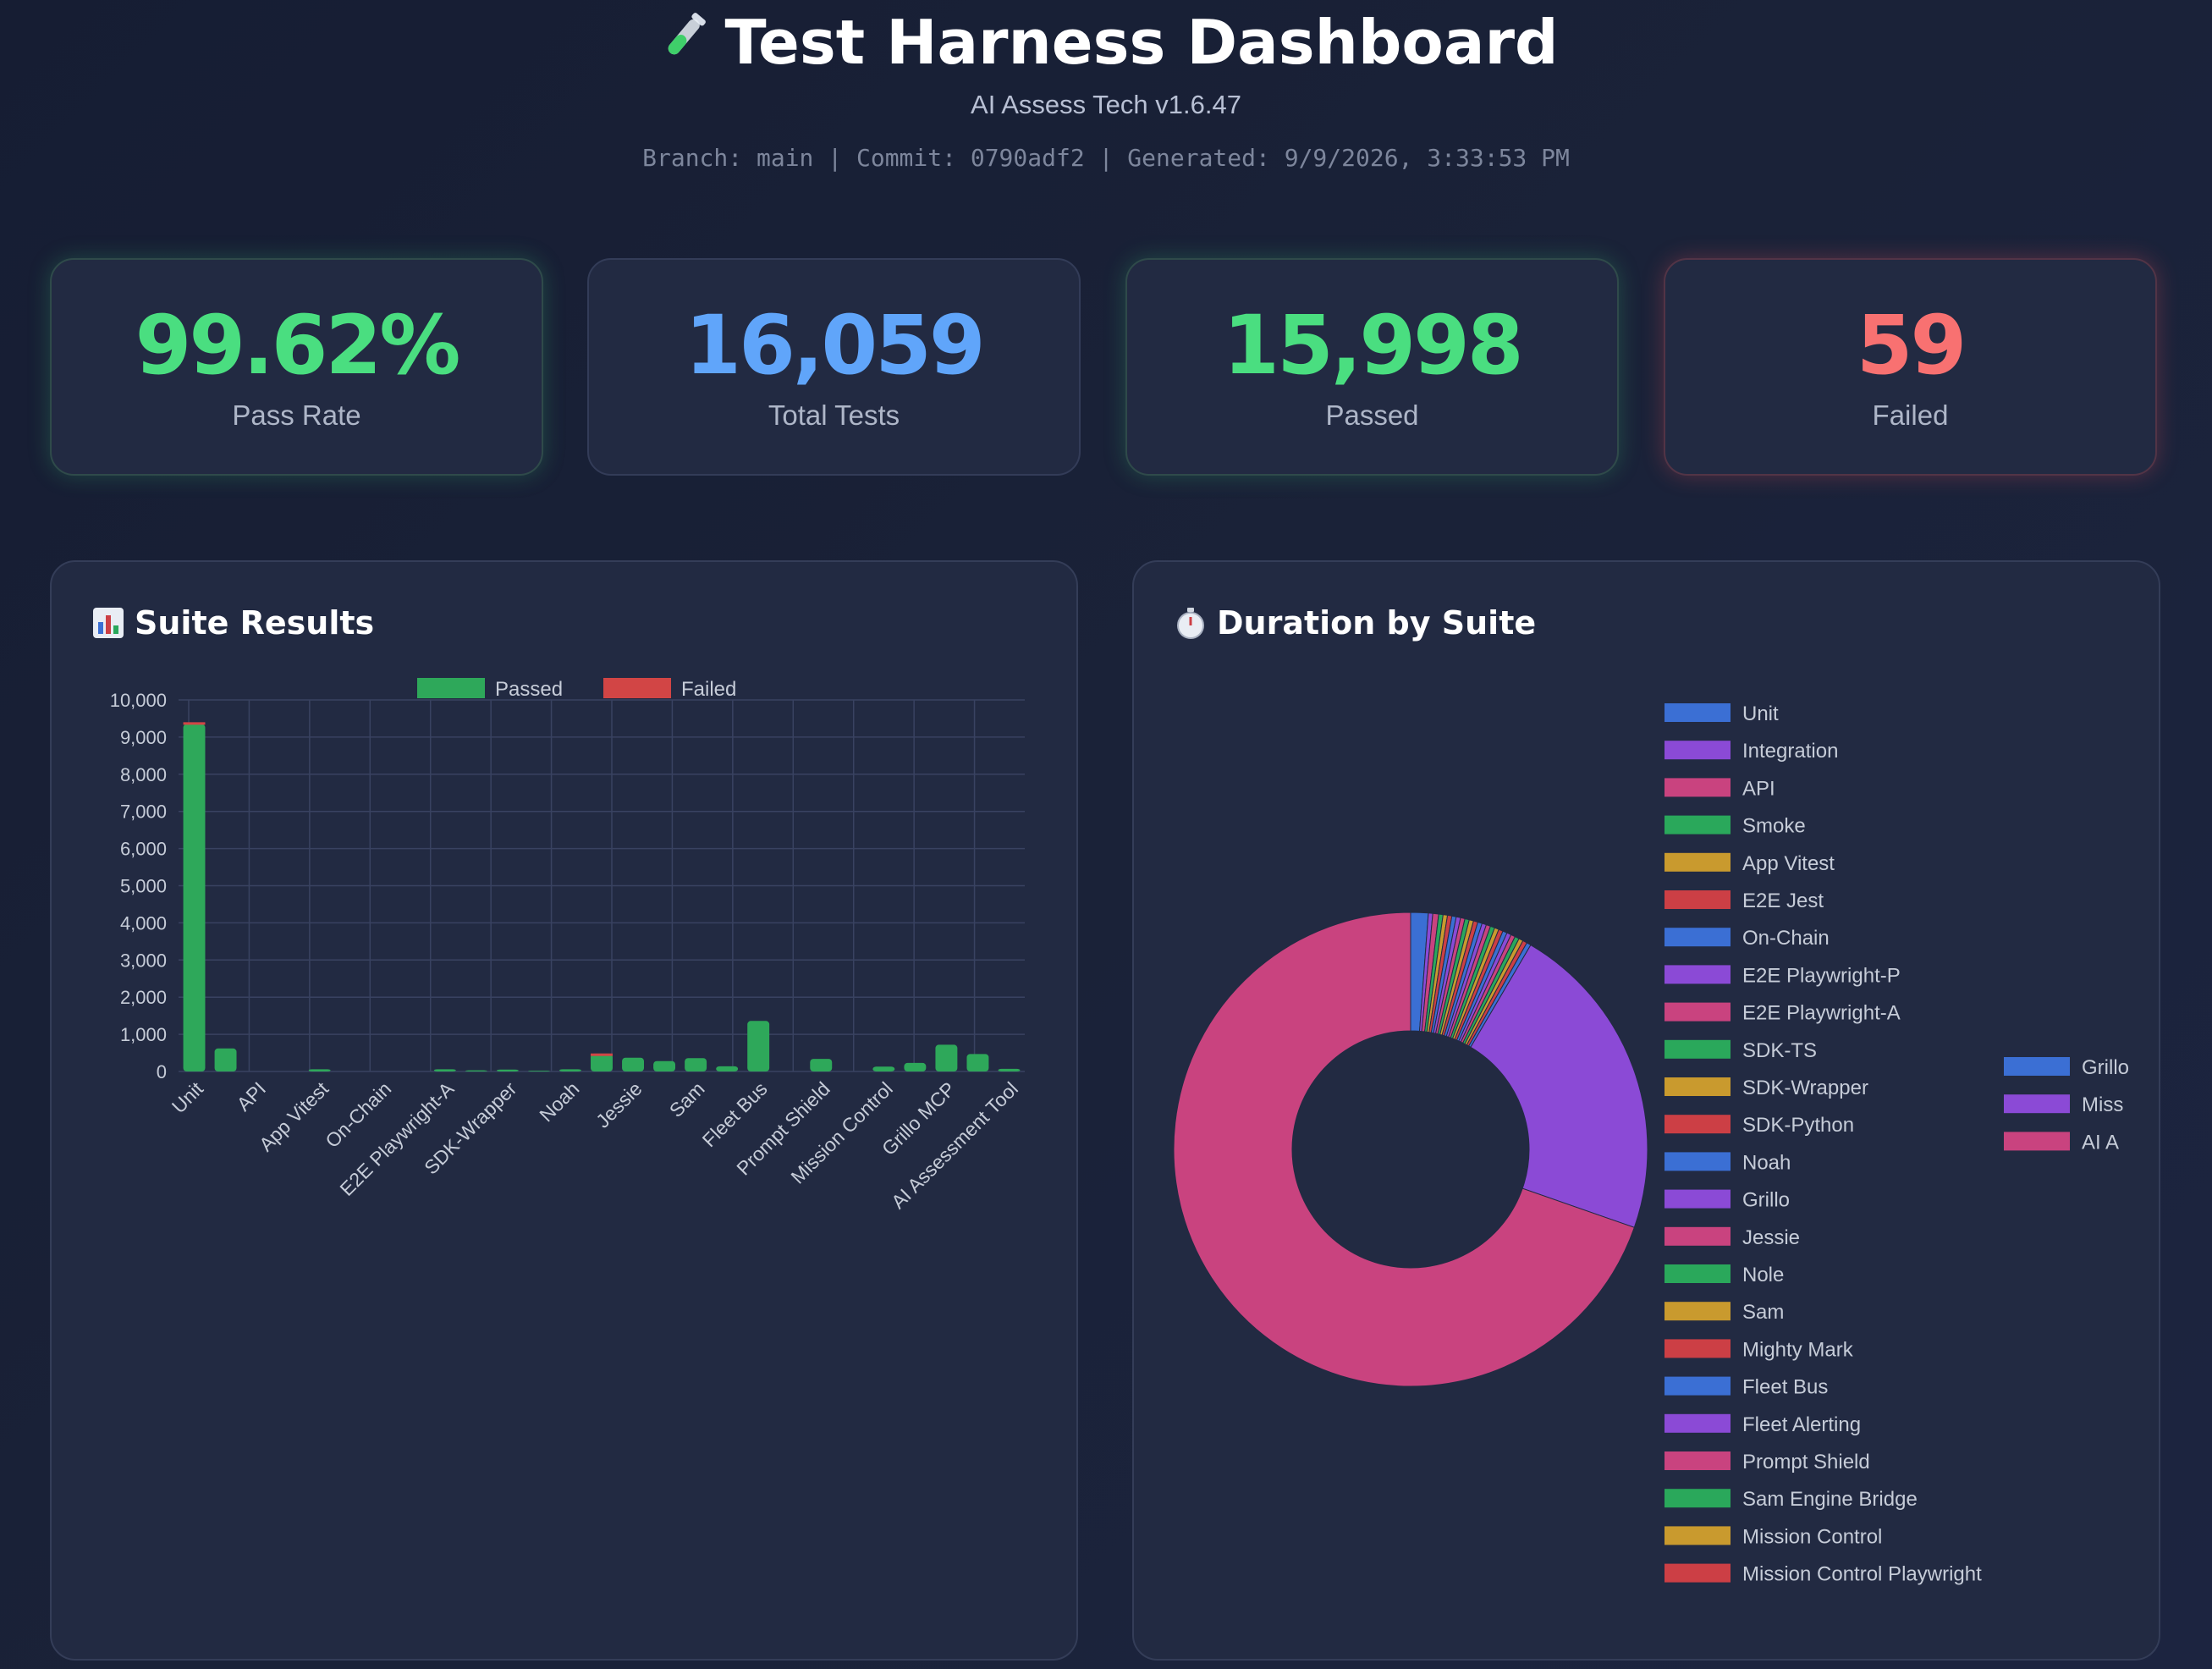  What do you see at coordinates (1355, 625) in the screenshot?
I see `duration-title: Duration by Suite` at bounding box center [1355, 625].